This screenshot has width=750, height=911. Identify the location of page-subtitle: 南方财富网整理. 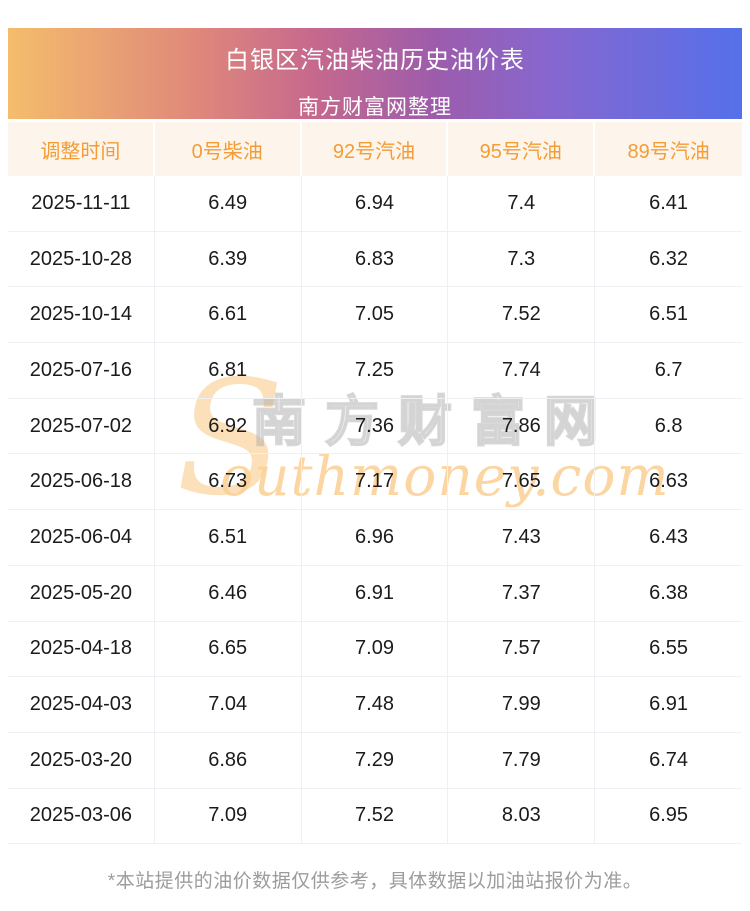
(375, 107).